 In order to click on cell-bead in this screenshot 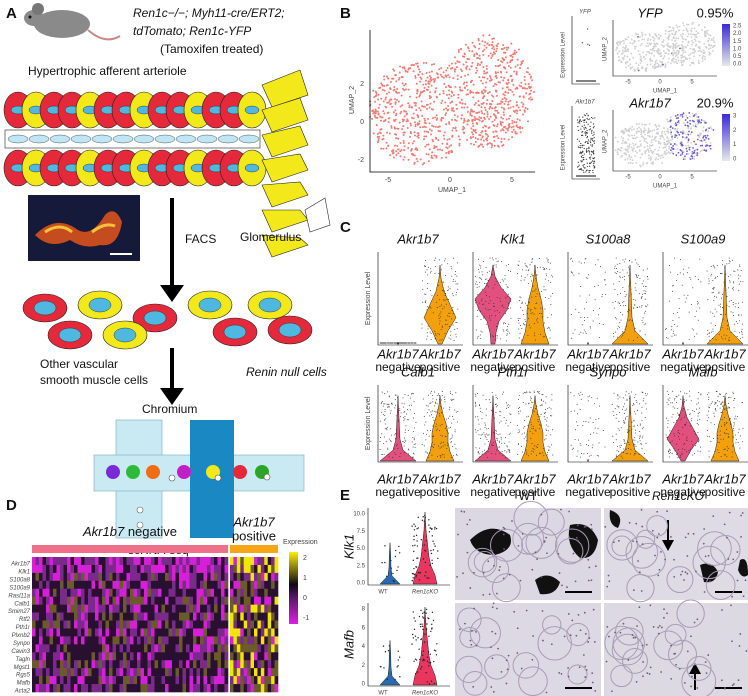, I will do `click(218, 478)`.